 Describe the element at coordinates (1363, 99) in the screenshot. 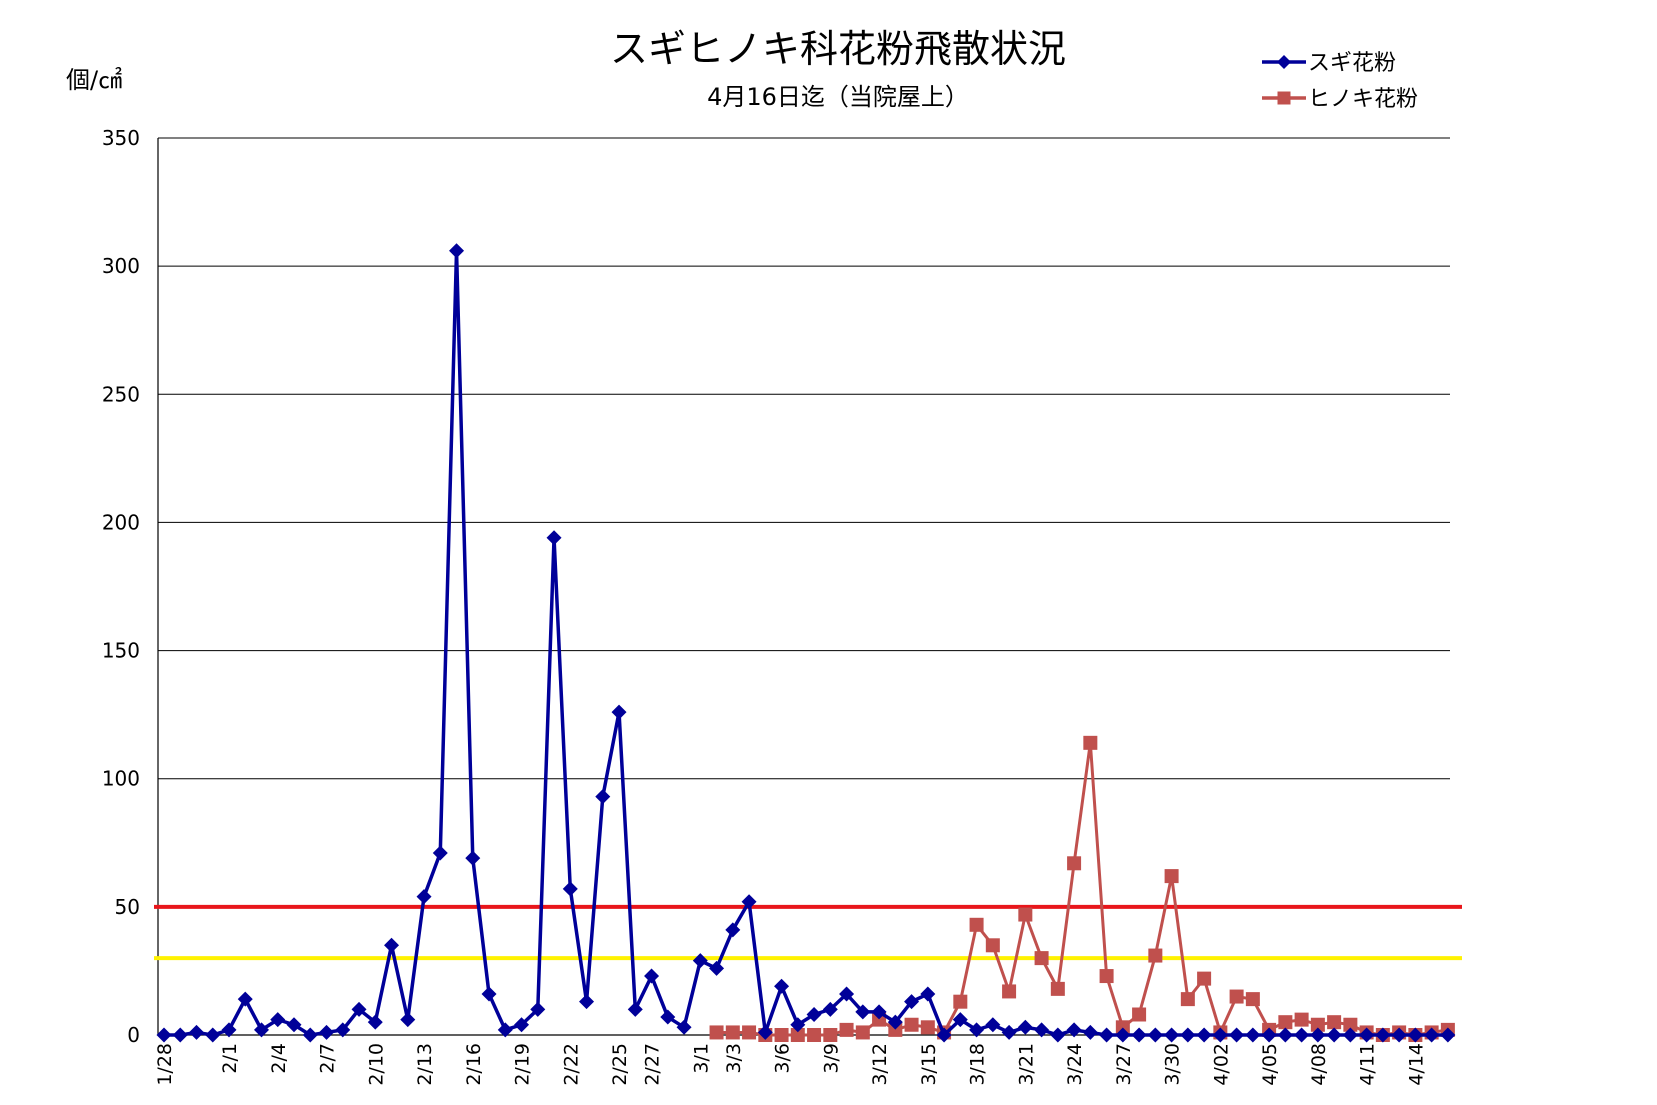

I see `legend-label: ヒノキ花粉` at that location.